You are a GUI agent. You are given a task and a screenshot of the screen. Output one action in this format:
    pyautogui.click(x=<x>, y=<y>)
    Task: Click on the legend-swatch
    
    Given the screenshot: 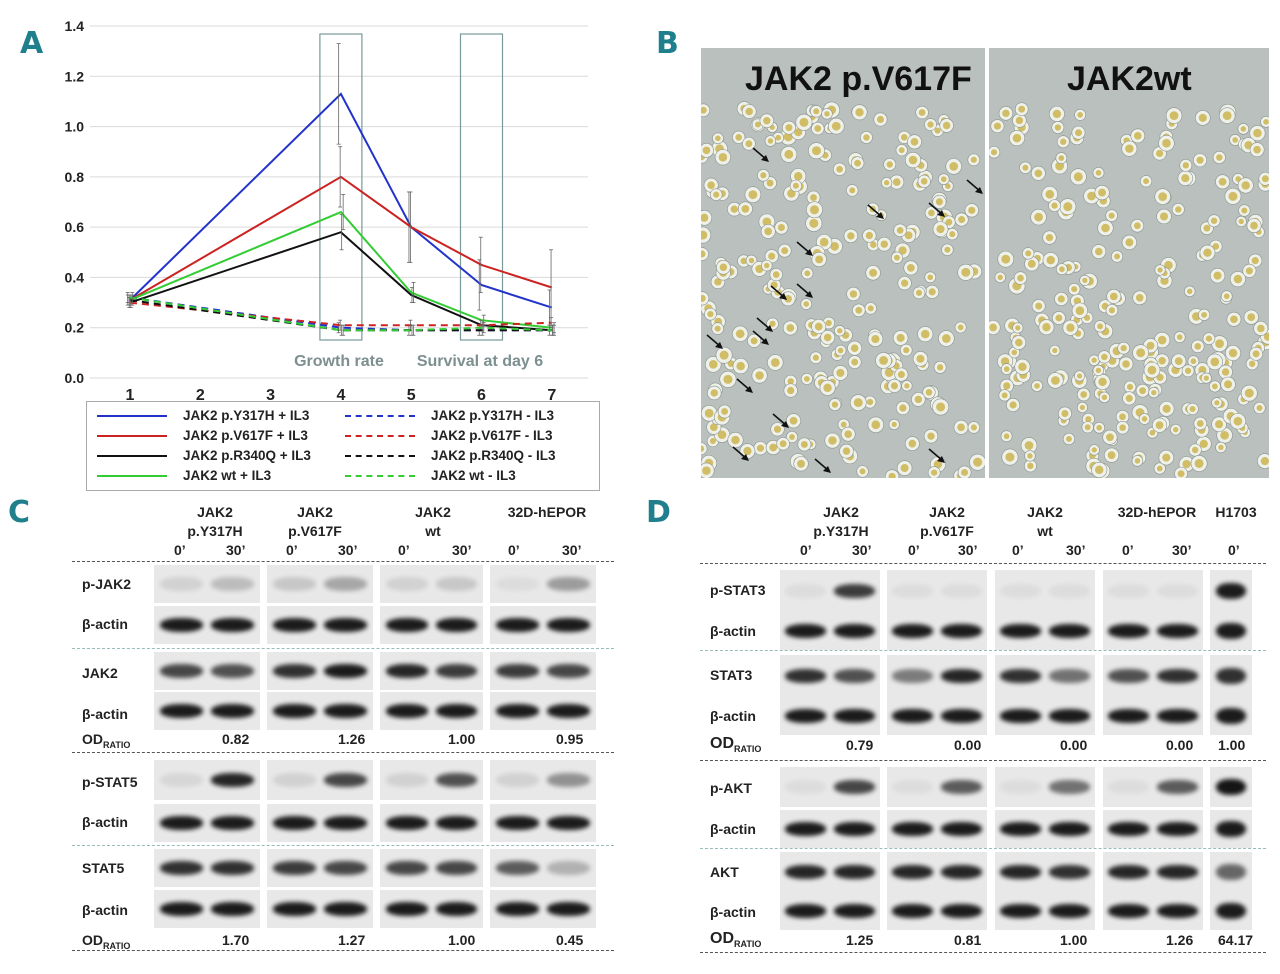 What is the action you would take?
    pyautogui.click(x=132, y=415)
    